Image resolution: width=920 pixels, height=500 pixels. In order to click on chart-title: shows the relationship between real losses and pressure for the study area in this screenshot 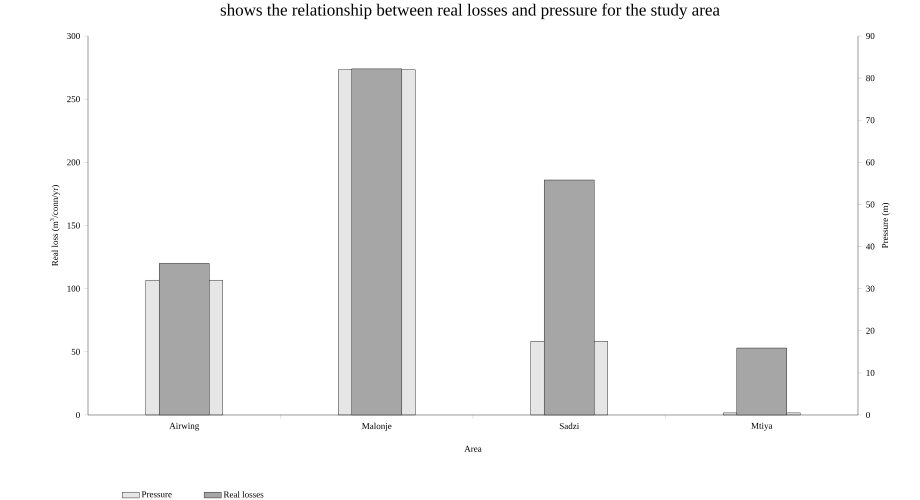, I will do `click(470, 12)`.